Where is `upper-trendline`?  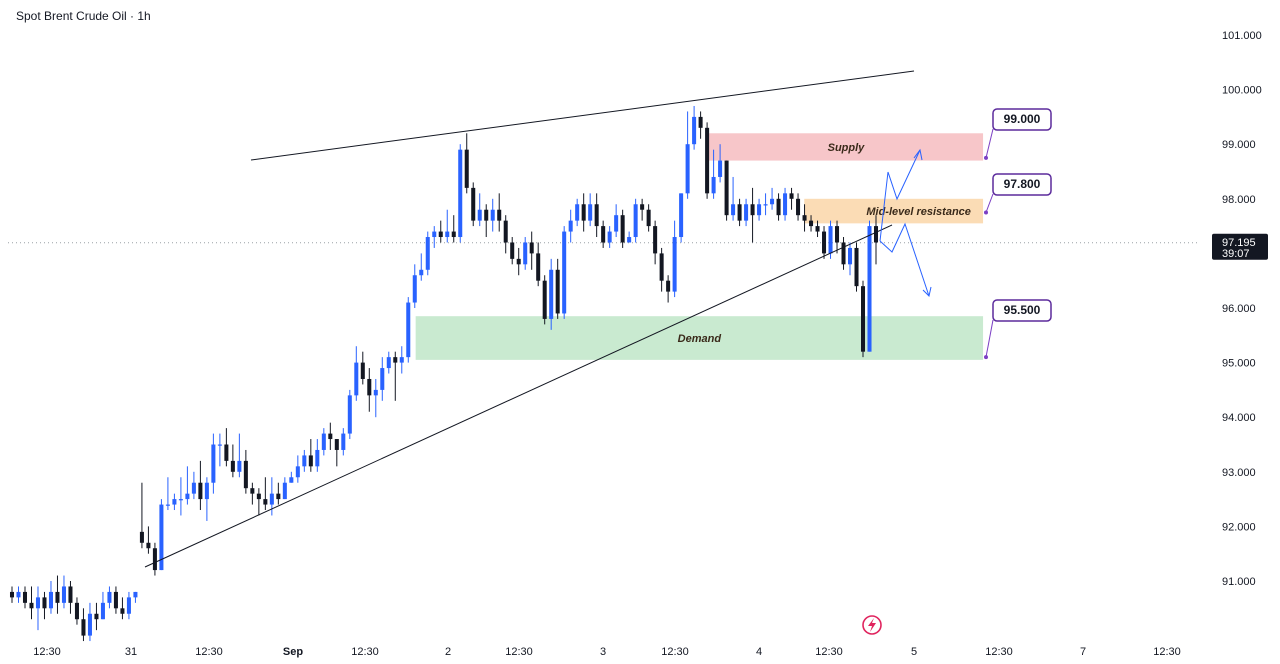 upper-trendline is located at coordinates (582, 115).